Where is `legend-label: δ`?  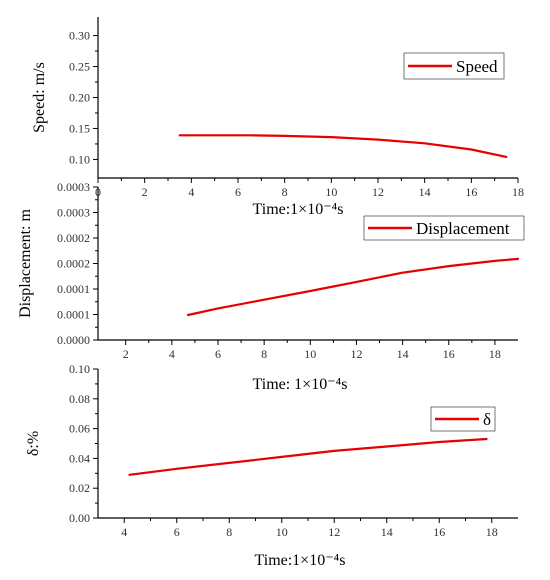
legend-label: δ is located at coordinates (487, 419).